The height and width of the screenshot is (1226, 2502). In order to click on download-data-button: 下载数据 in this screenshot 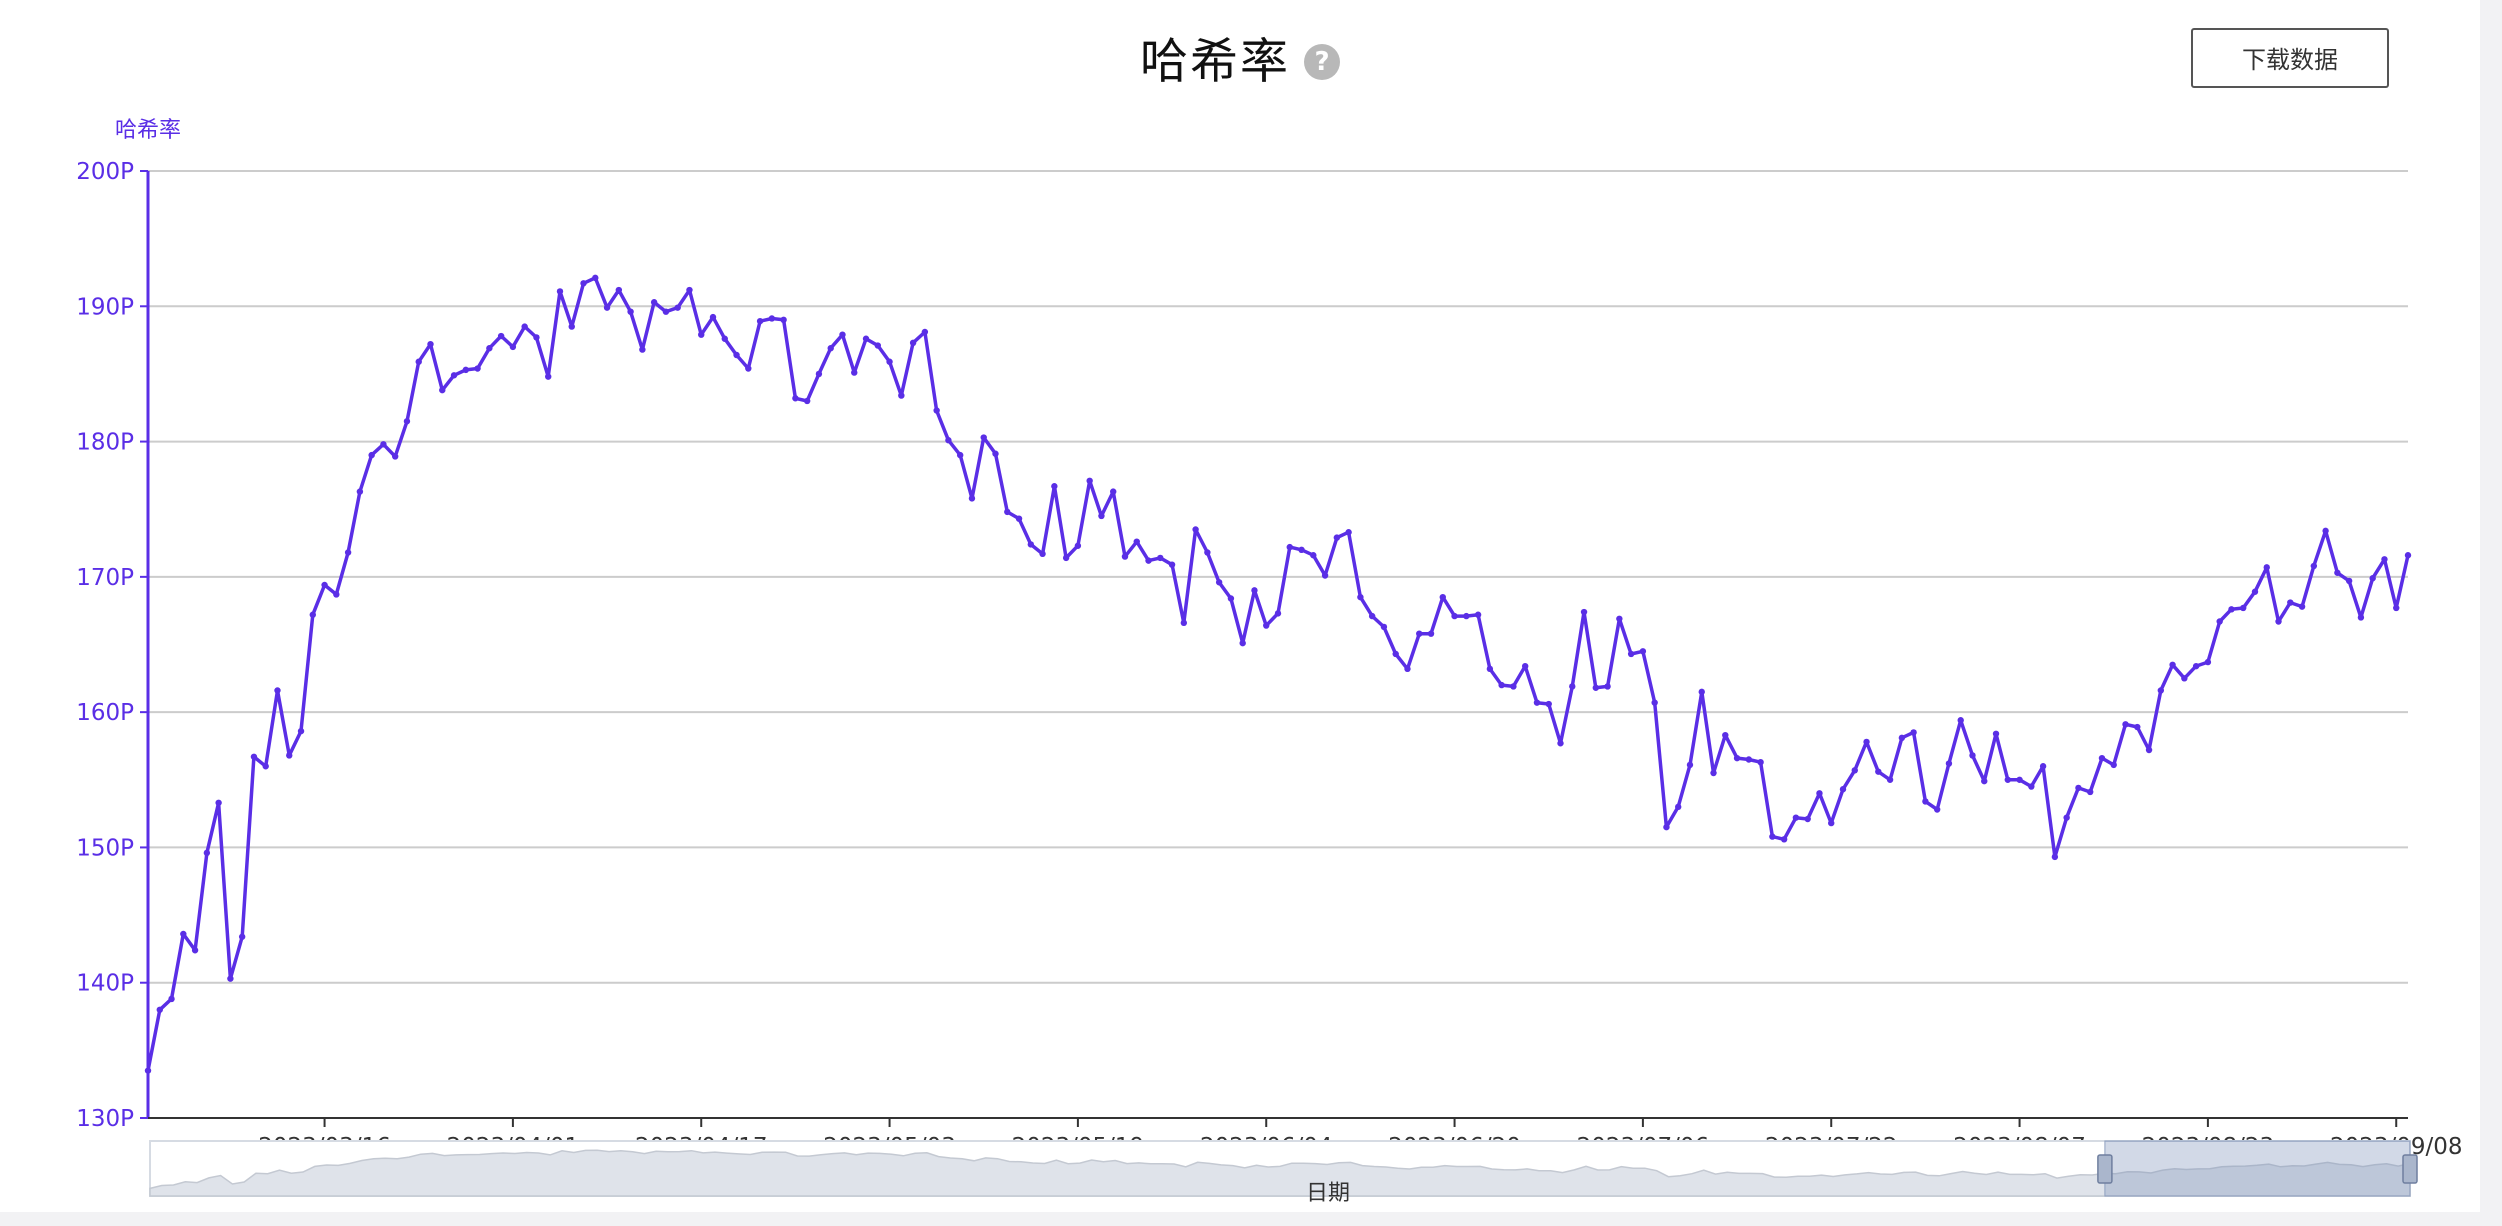, I will do `click(2290, 58)`.